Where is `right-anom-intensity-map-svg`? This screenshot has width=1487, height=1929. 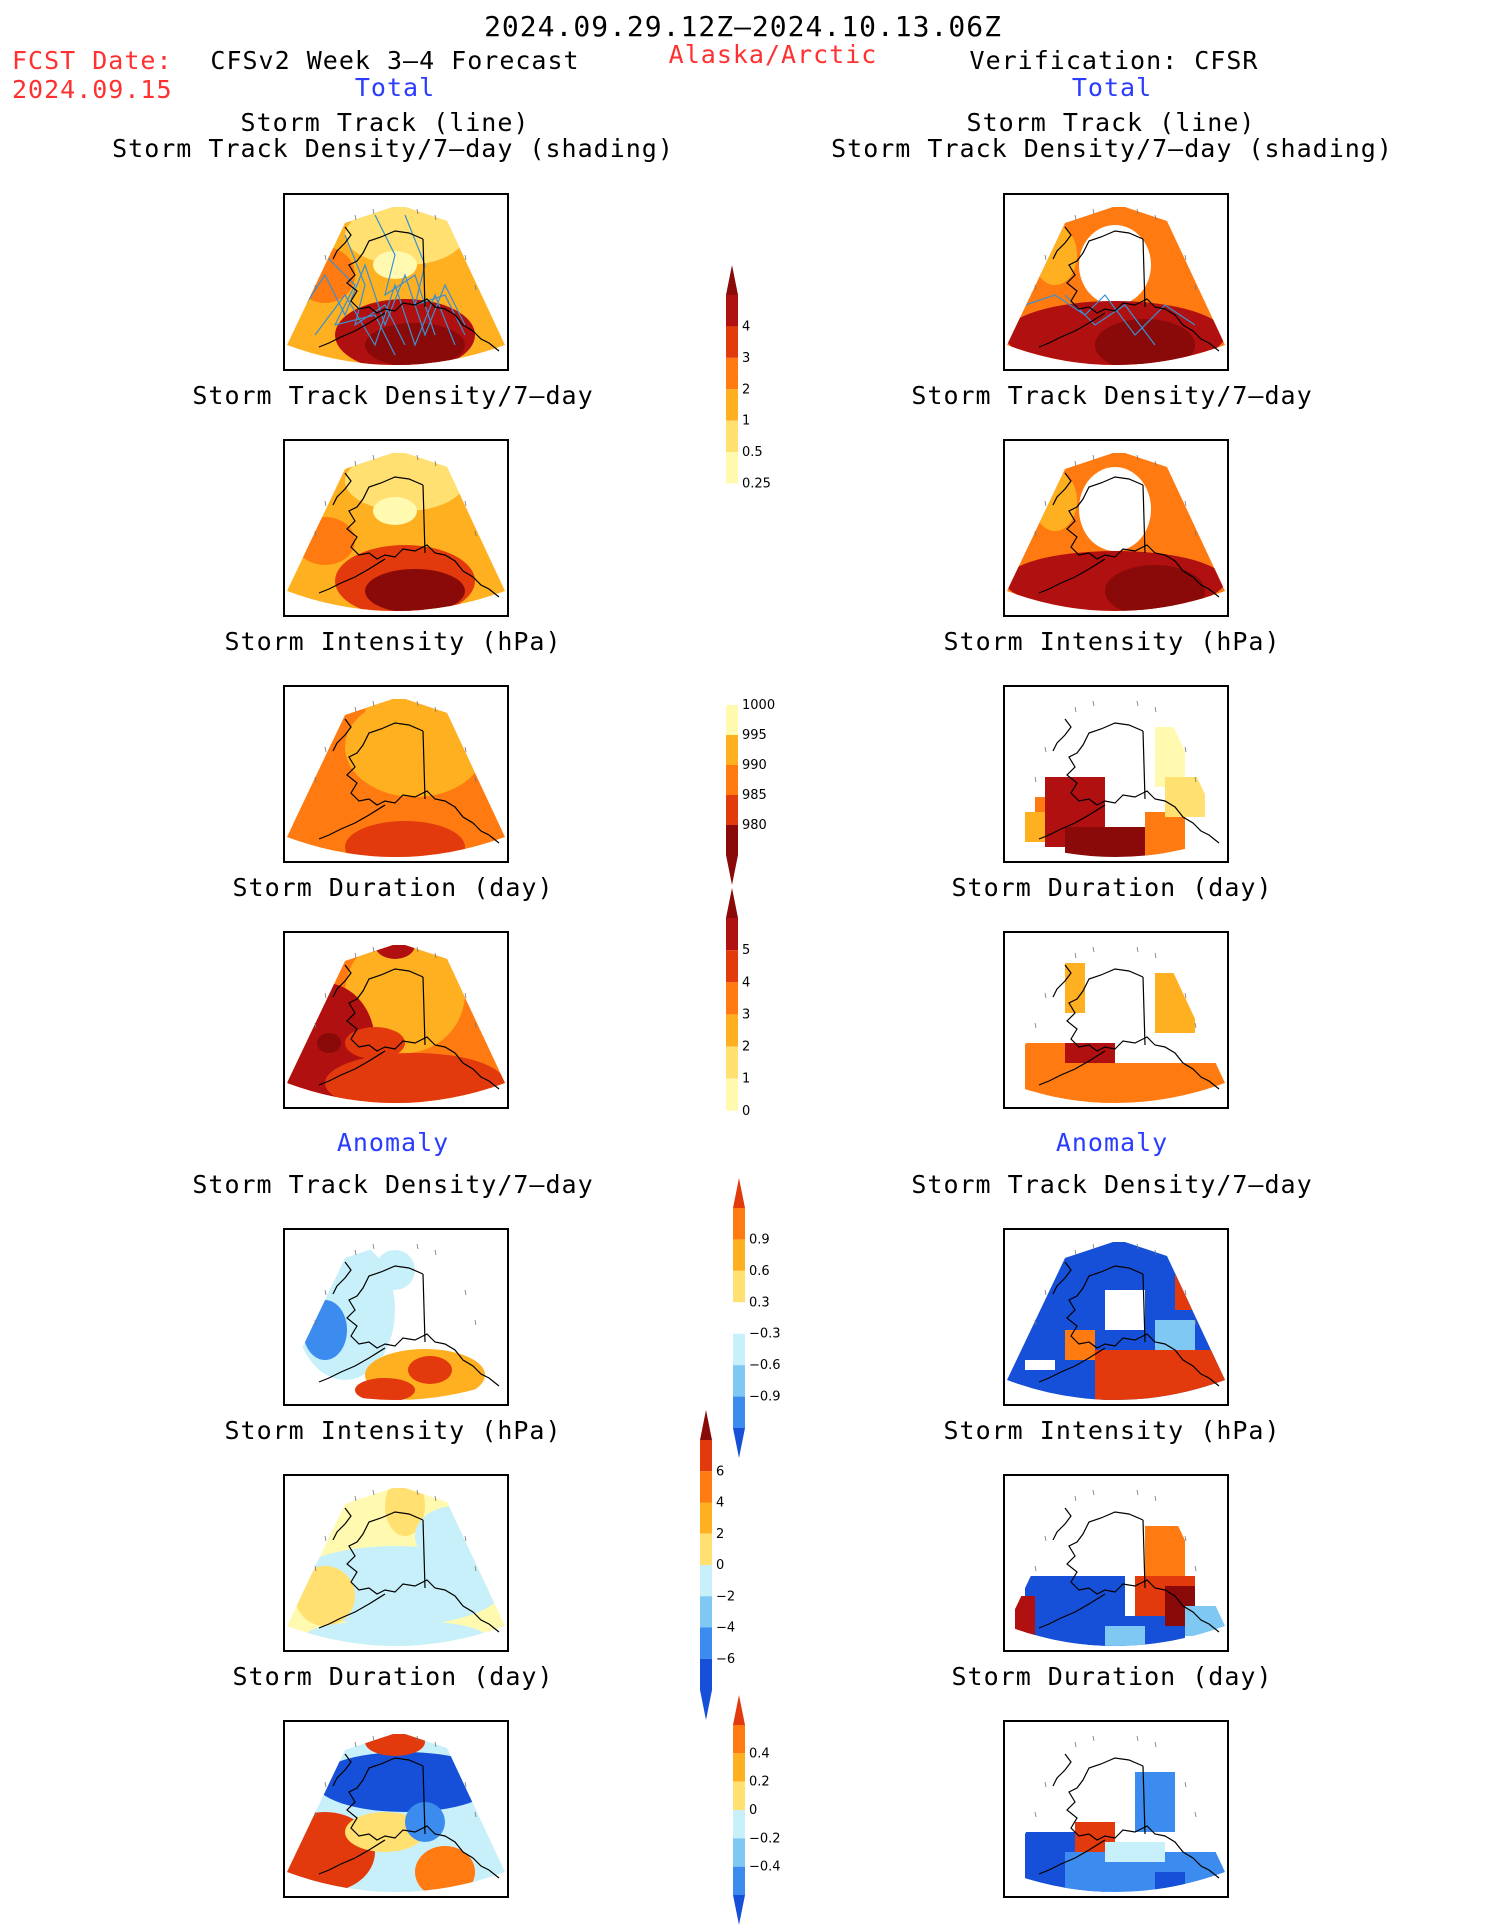
right-anom-intensity-map-svg is located at coordinates (1116, 1567).